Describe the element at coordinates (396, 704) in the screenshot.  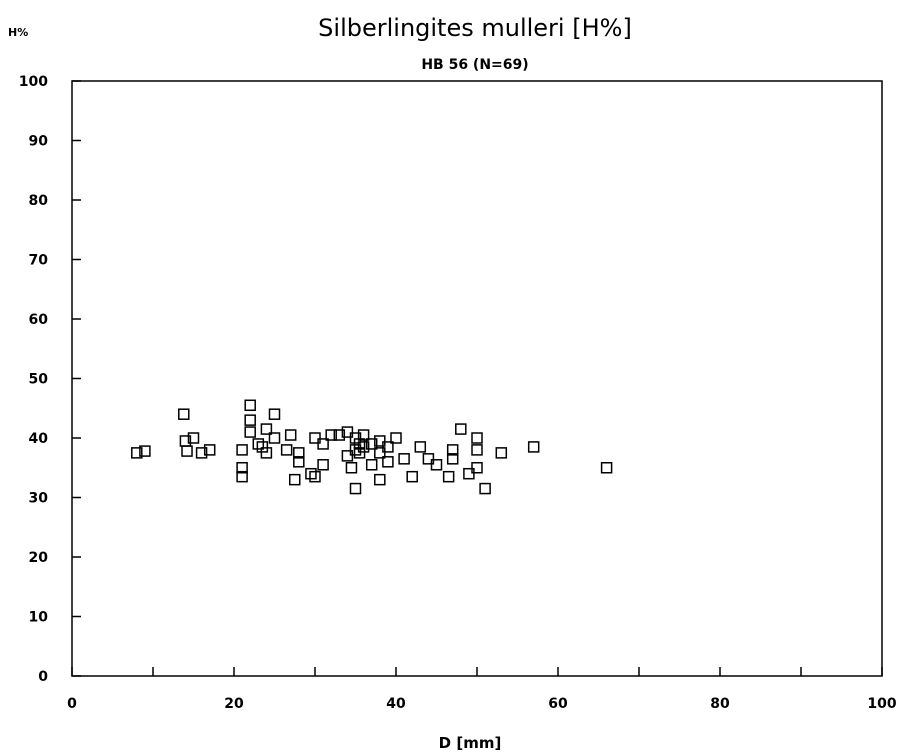
I see `x-tick-label: 40` at that location.